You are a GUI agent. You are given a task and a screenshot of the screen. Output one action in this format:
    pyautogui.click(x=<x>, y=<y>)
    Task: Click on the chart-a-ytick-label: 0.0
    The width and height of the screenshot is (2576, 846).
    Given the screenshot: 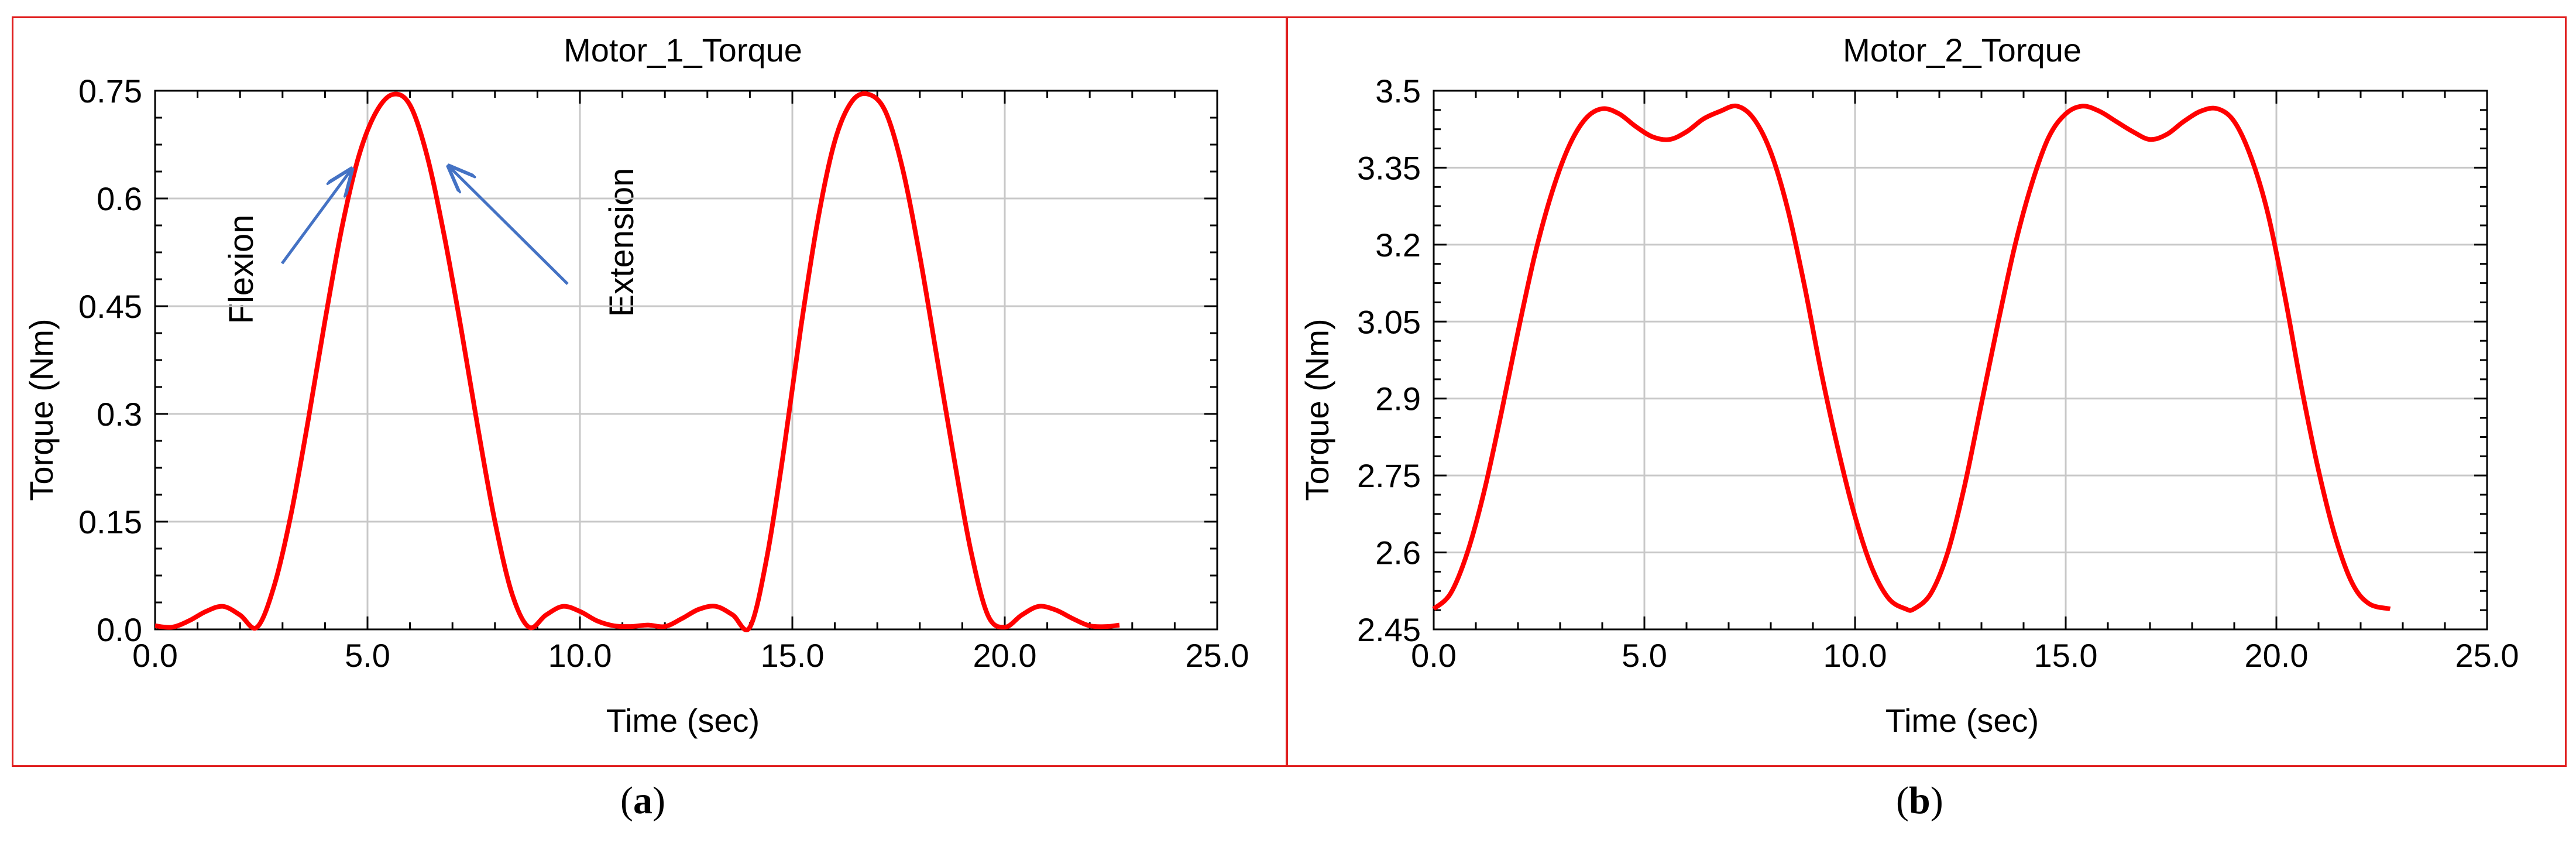 What is the action you would take?
    pyautogui.click(x=120, y=629)
    